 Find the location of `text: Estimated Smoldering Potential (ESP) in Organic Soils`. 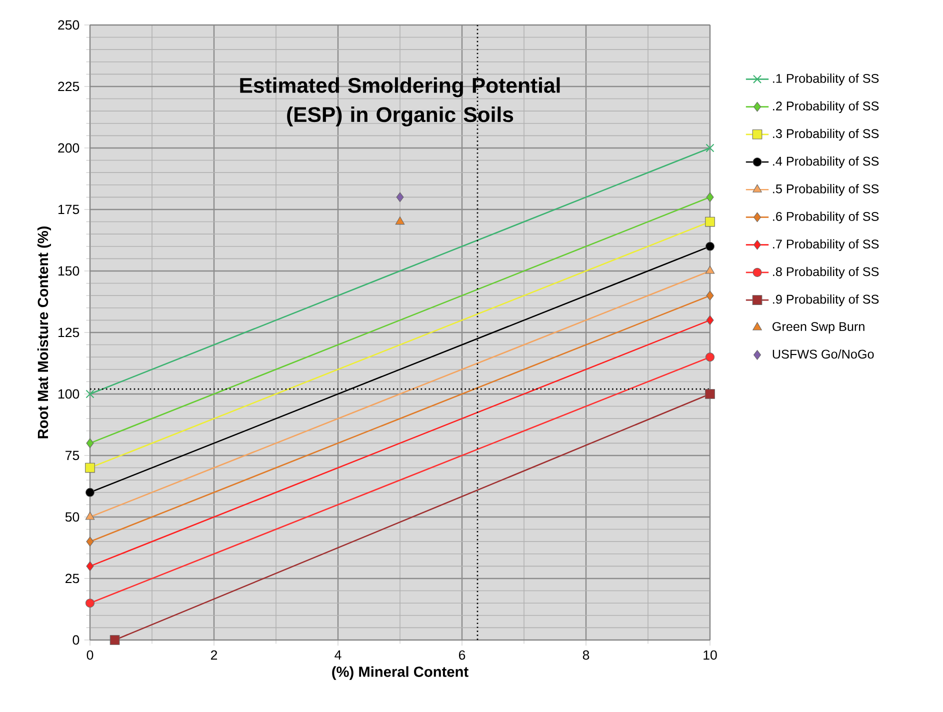

text: Estimated Smoldering Potential (ESP) in Organic Soils is located at coordinates (400, 101).